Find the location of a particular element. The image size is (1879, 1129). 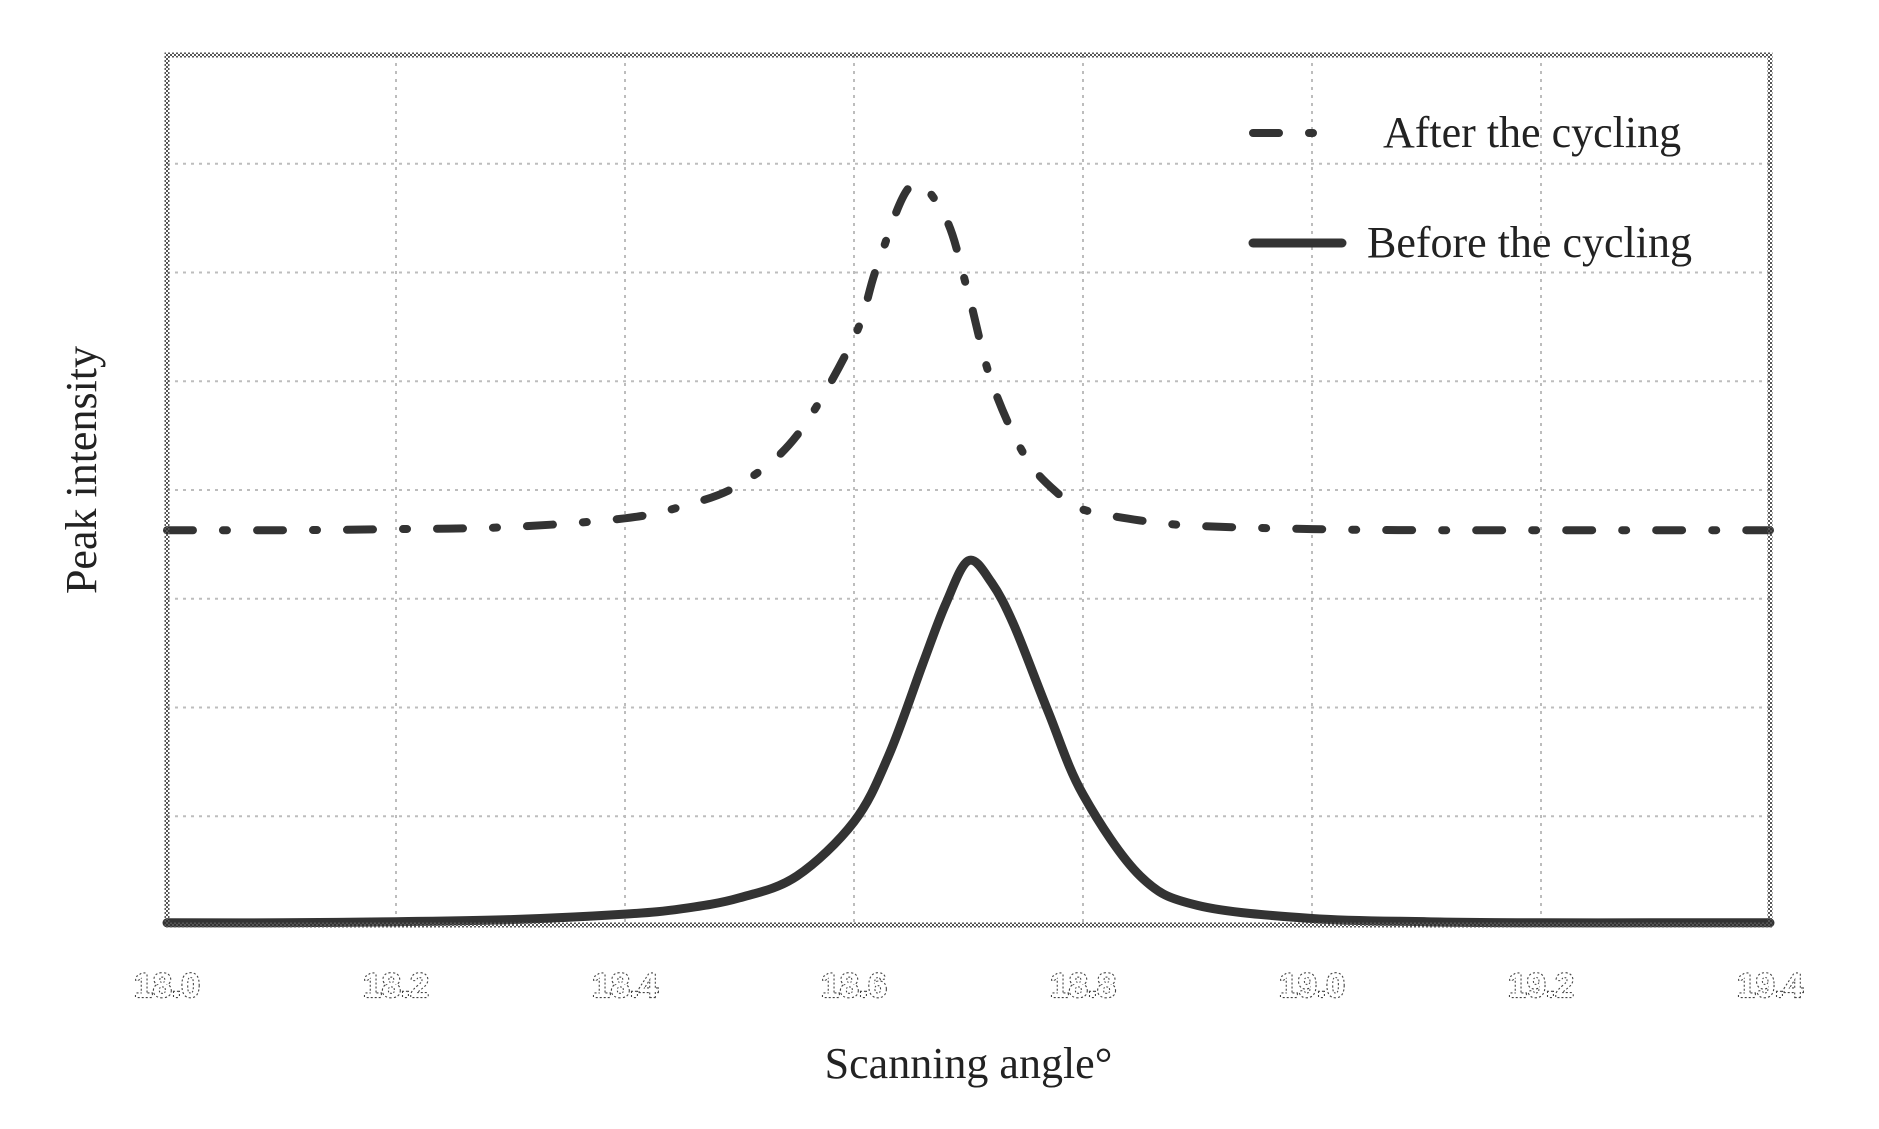

legend-item-after: After the cycling is located at coordinates (1465, 132).